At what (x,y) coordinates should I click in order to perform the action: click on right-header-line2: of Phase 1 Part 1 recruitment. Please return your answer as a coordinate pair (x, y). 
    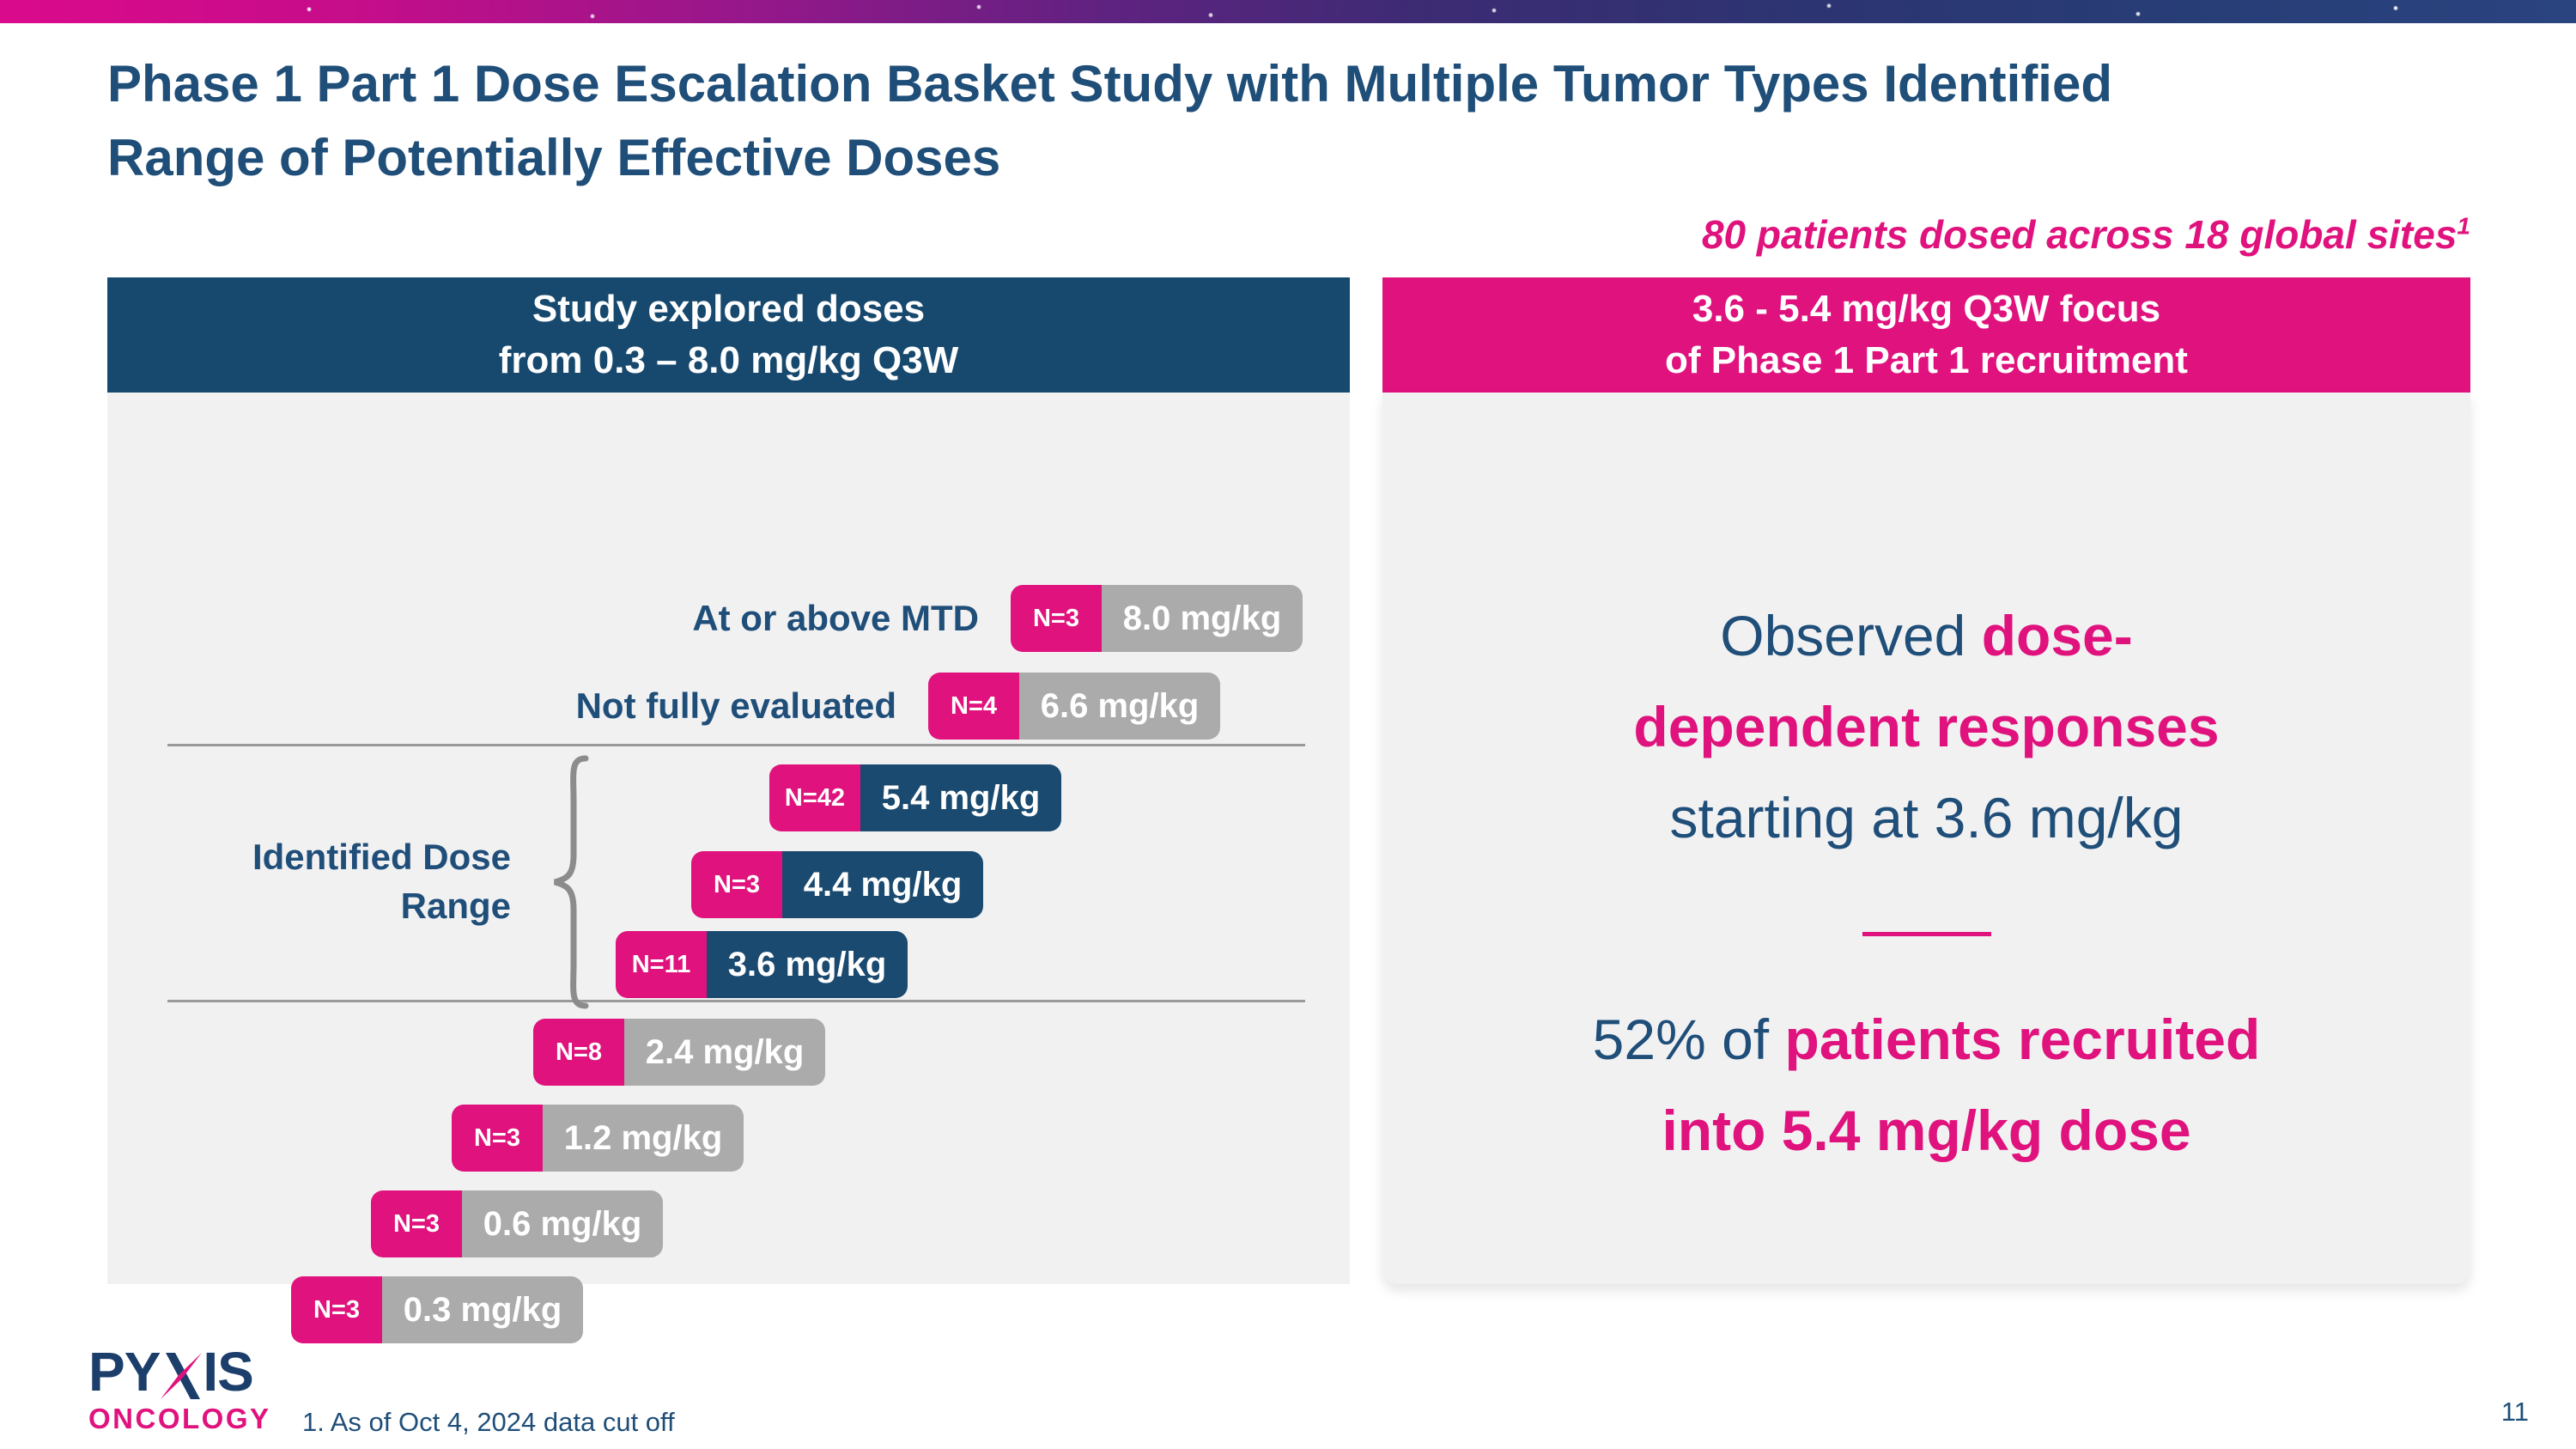
    Looking at the image, I should click on (1926, 360).